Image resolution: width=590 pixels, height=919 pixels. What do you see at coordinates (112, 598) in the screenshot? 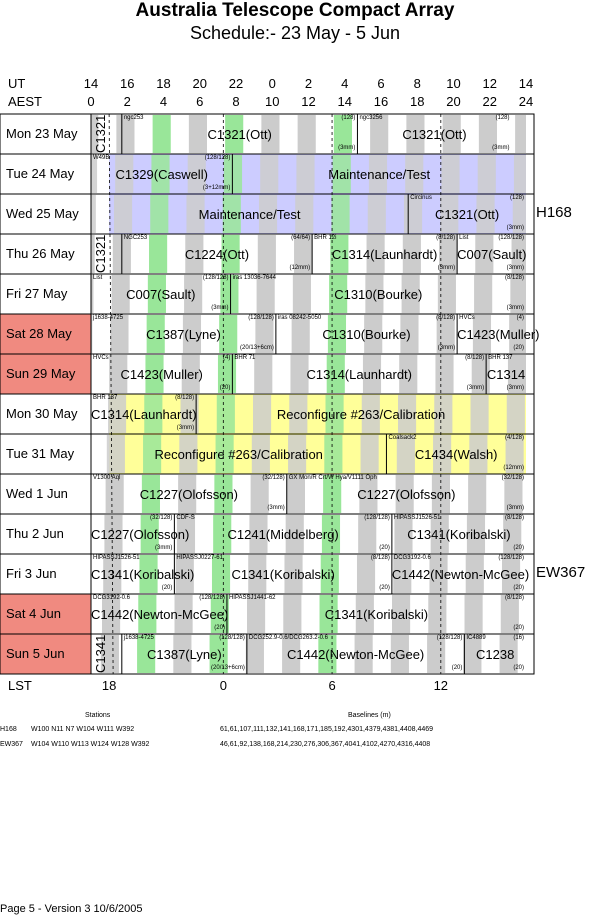
I see `block-c1442-newton-mcgee--source: DCG3192-0.6` at bounding box center [112, 598].